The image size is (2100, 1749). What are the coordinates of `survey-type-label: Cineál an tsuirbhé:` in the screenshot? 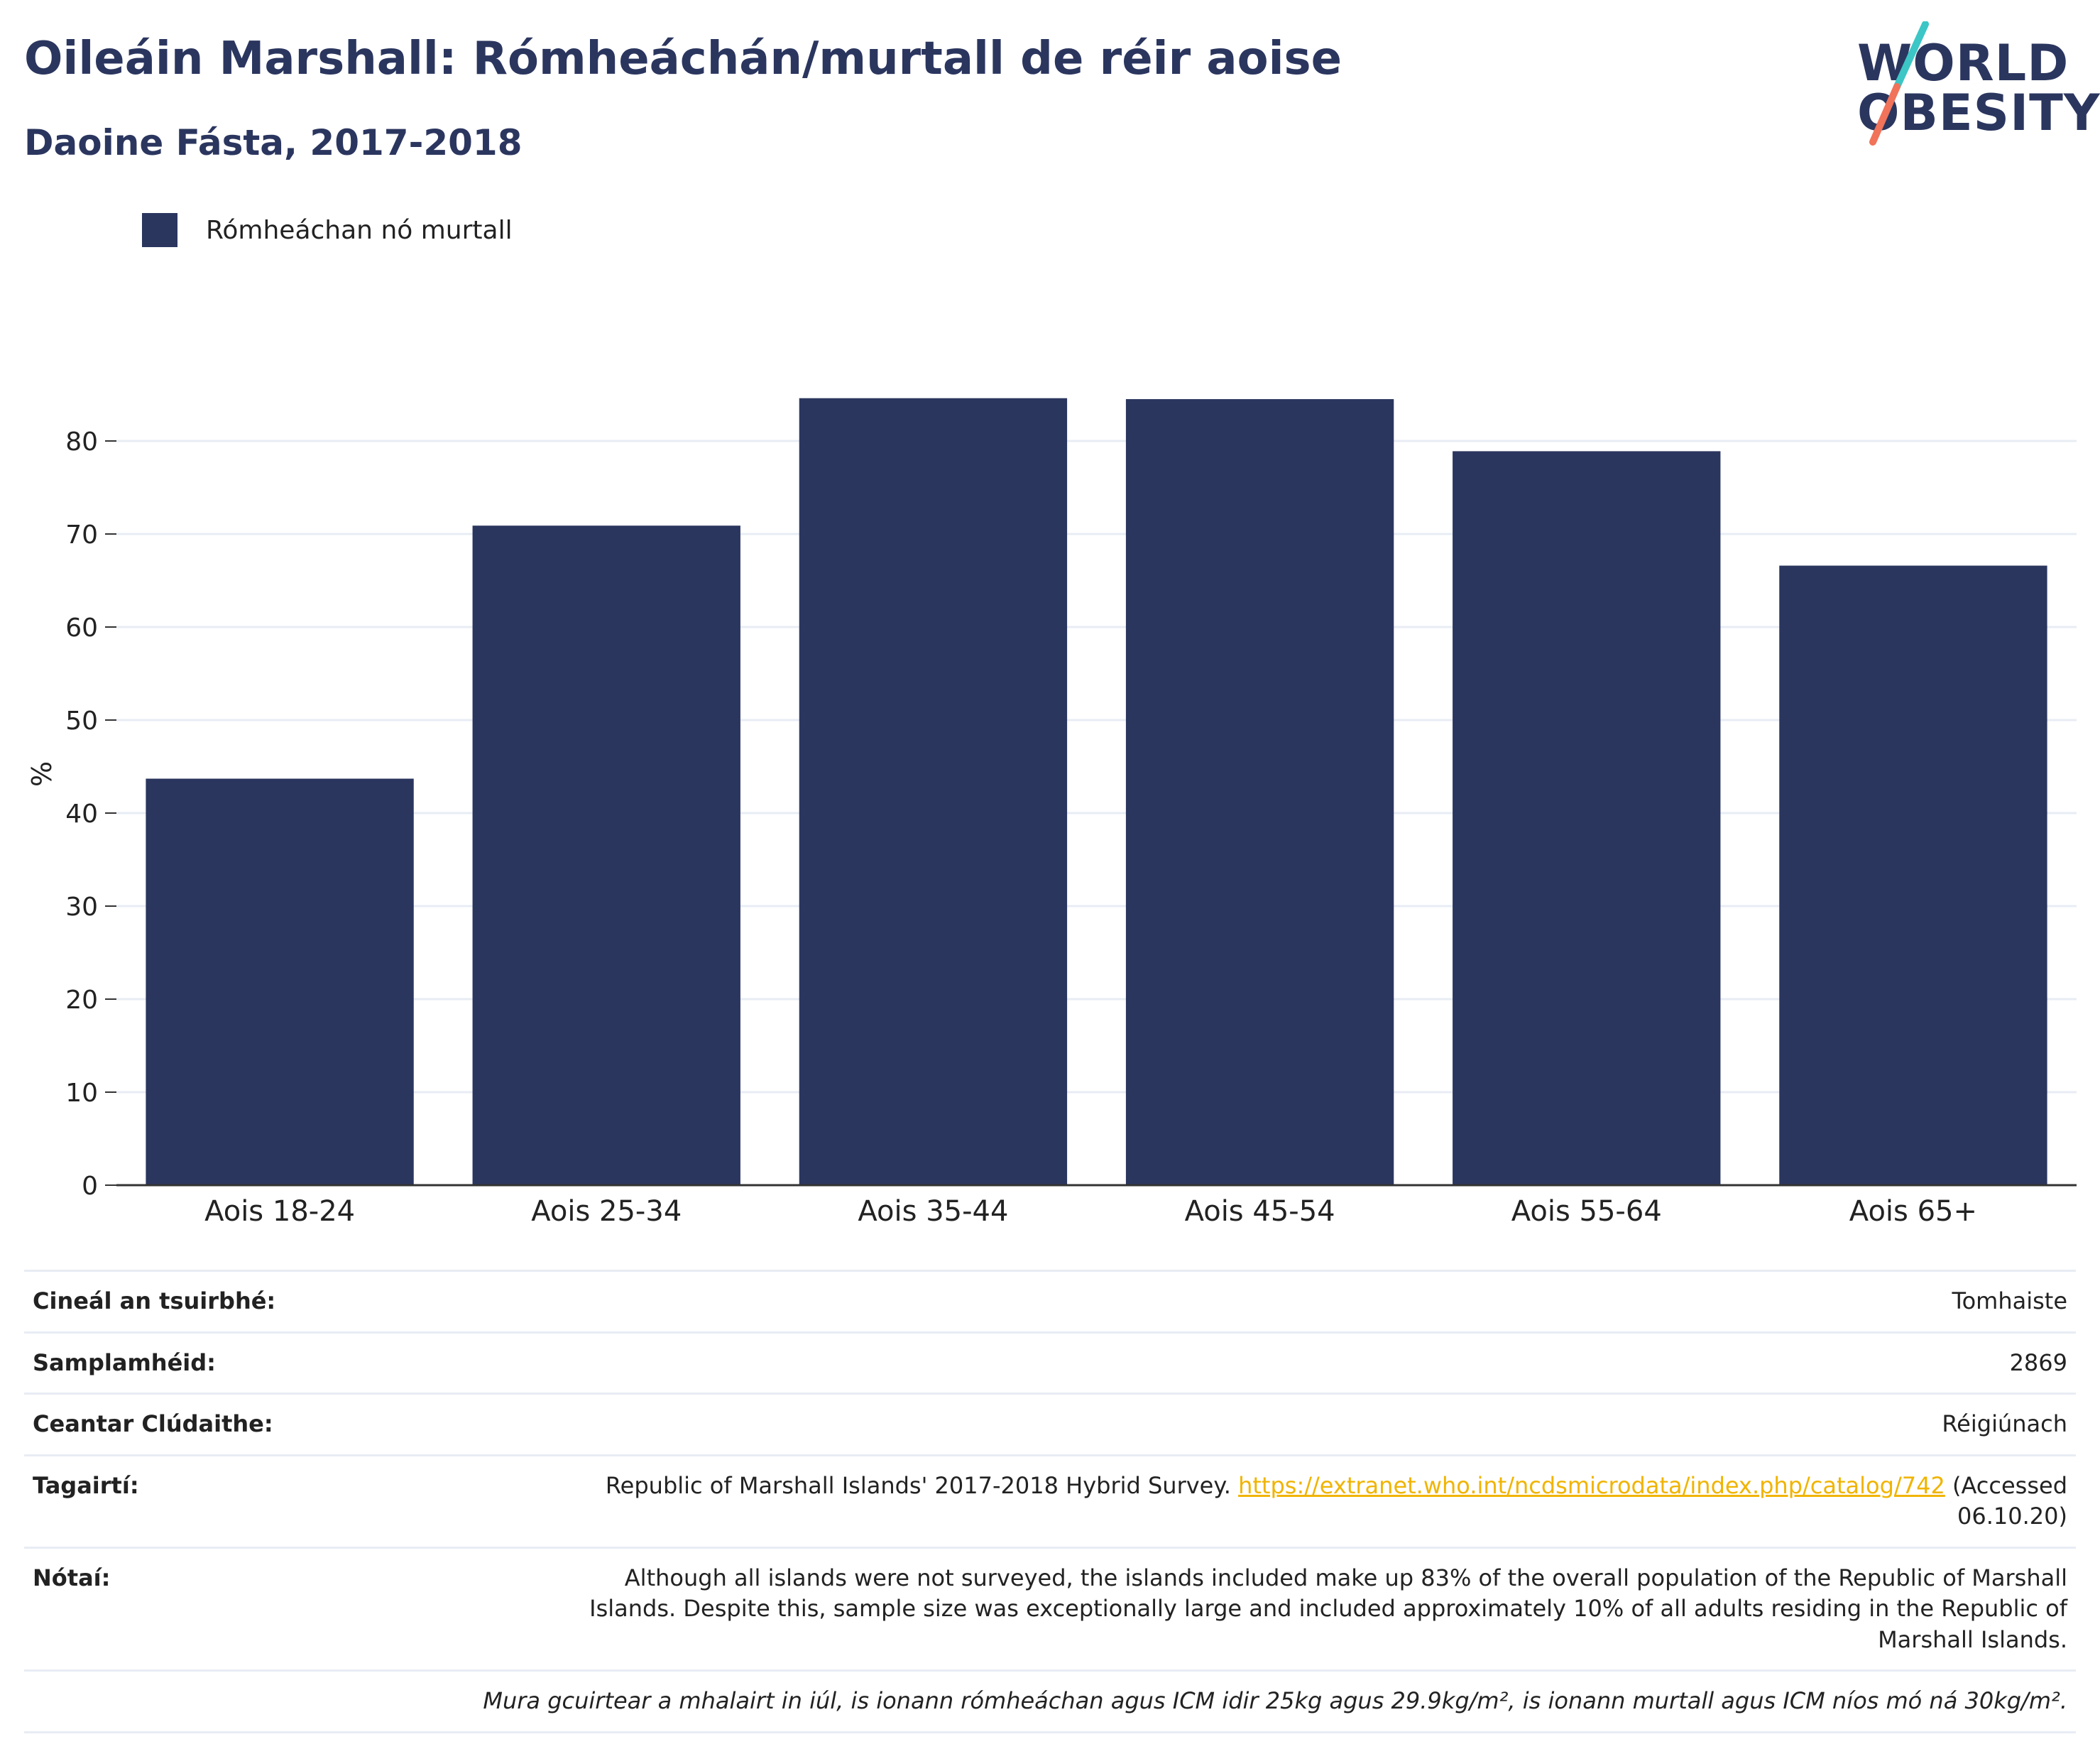 It's located at (281, 1301).